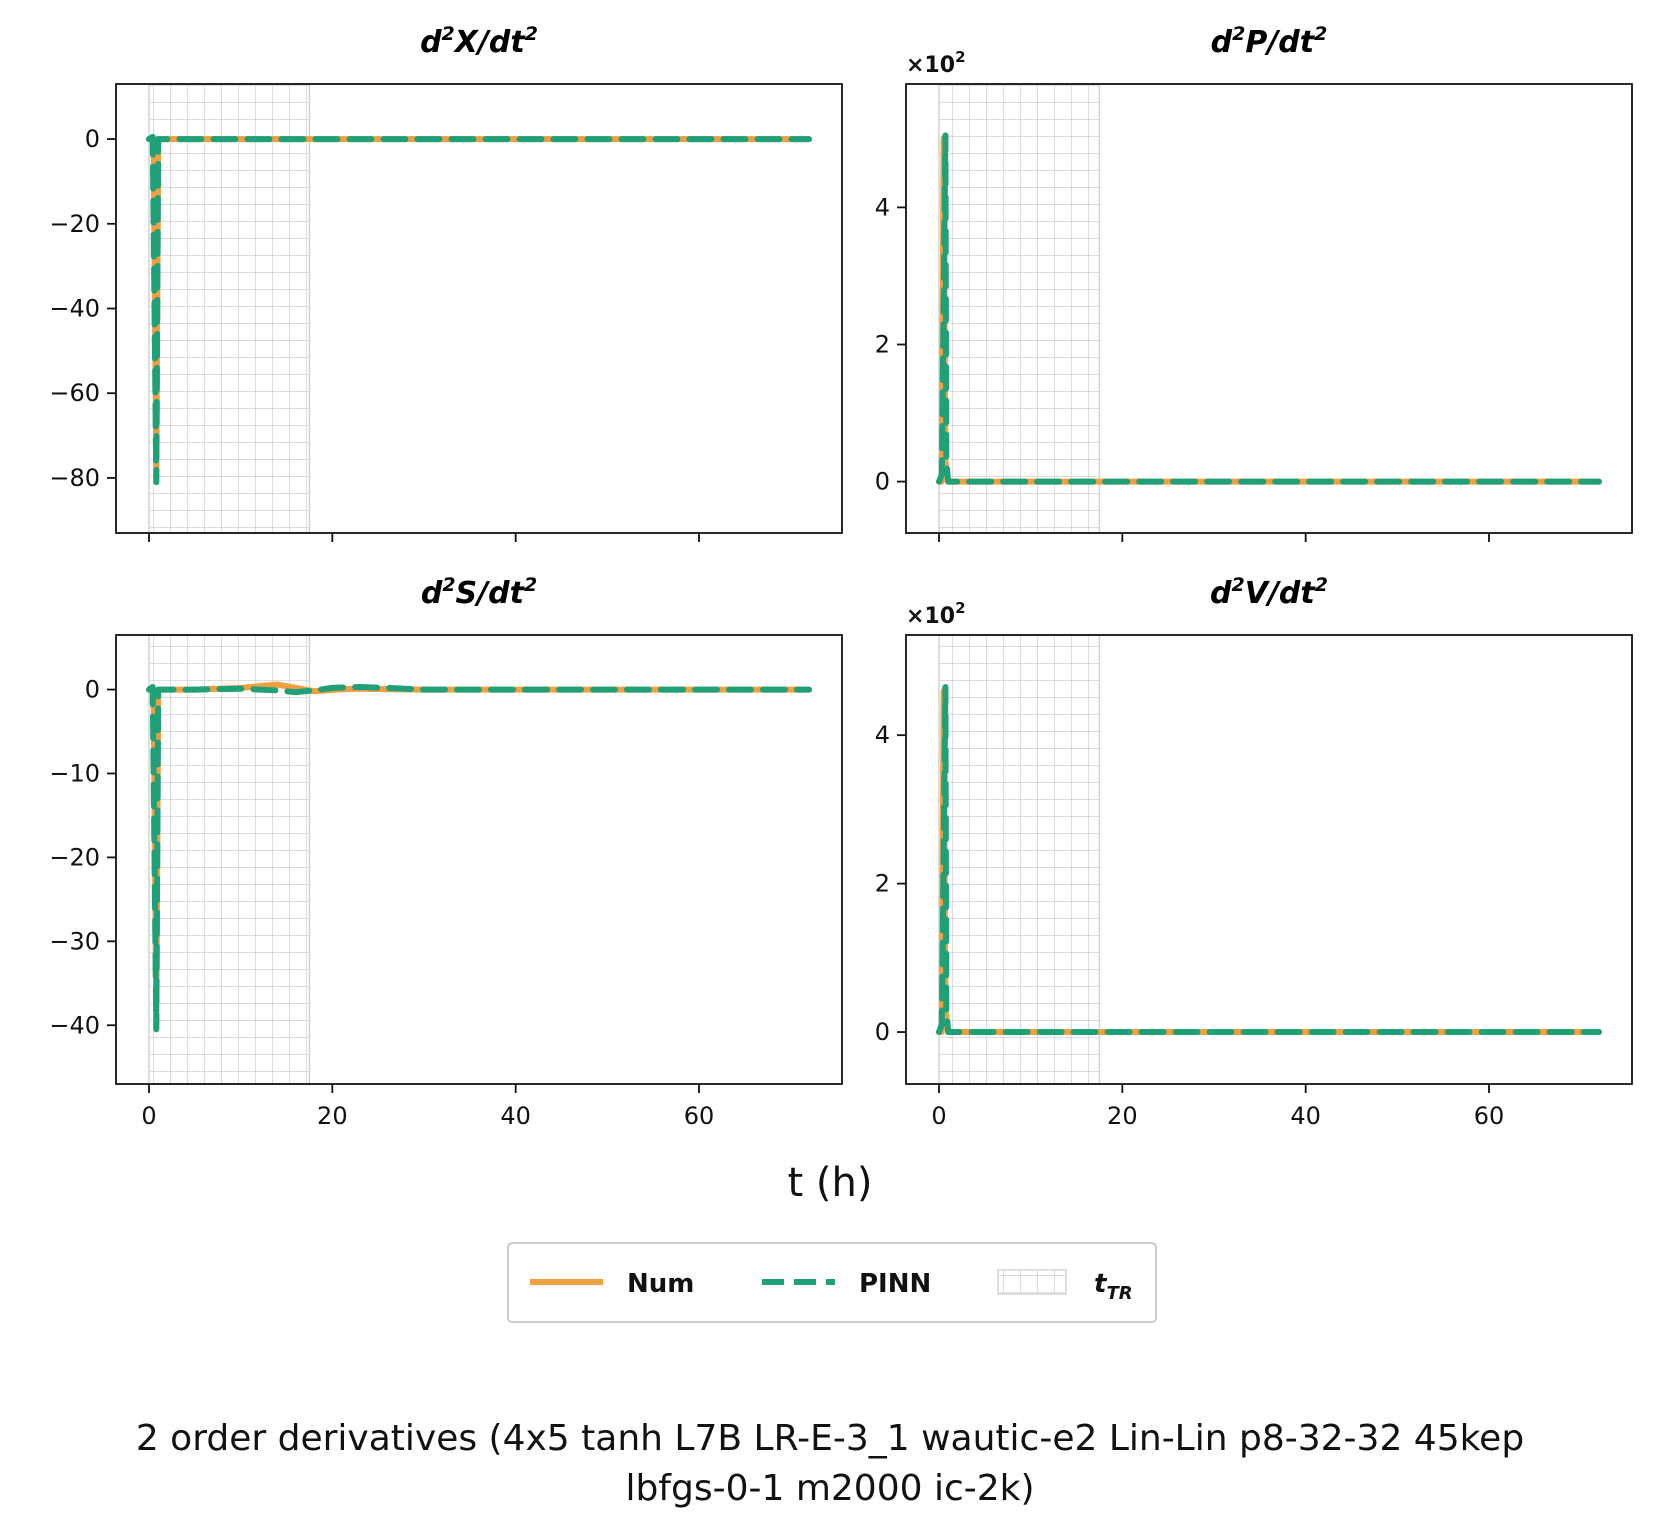 This screenshot has height=1533, width=1655. Describe the element at coordinates (1217, 1107) in the screenshot. I see `panel-d2v-xaxis: 0 20 40 60` at that location.